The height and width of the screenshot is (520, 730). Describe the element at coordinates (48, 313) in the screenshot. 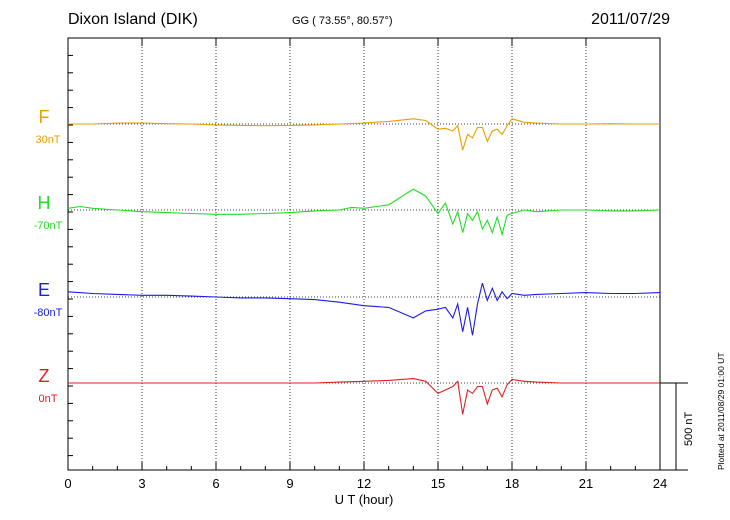

I see `series-baseline-label-E: -80nT` at that location.